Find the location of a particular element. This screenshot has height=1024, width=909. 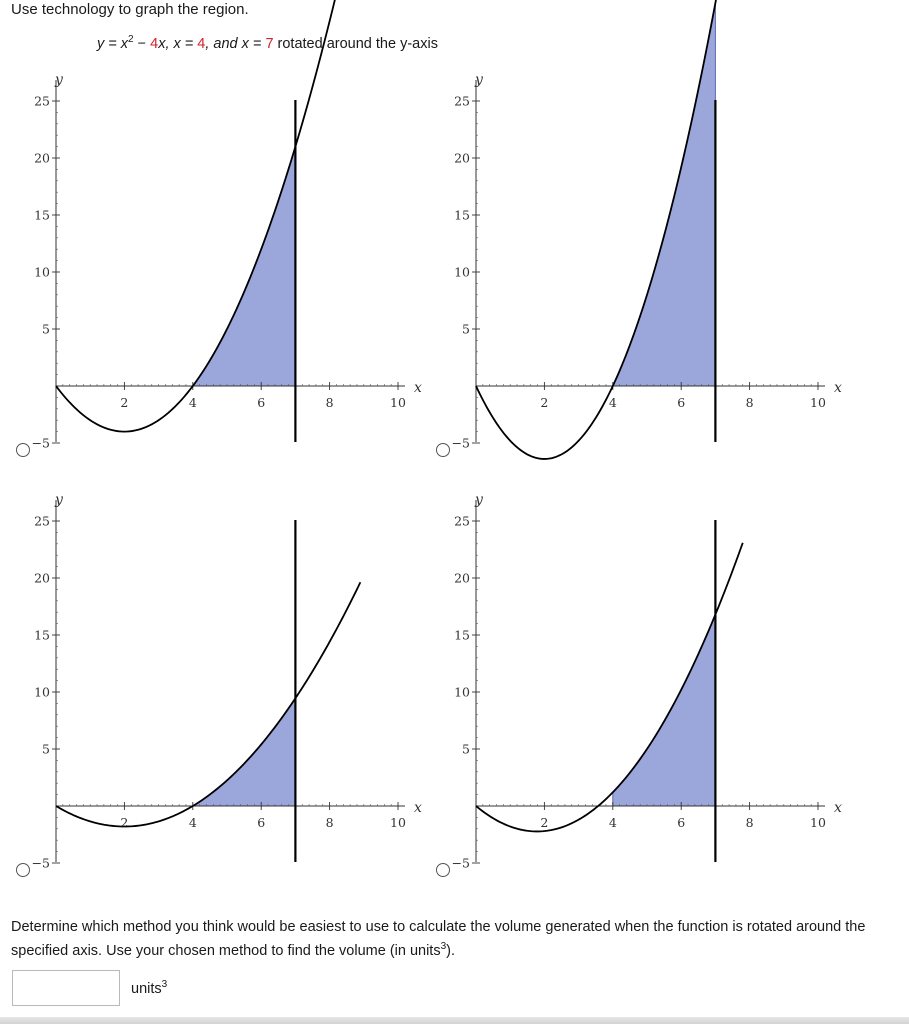

question-text-2: ). is located at coordinates (451, 951).